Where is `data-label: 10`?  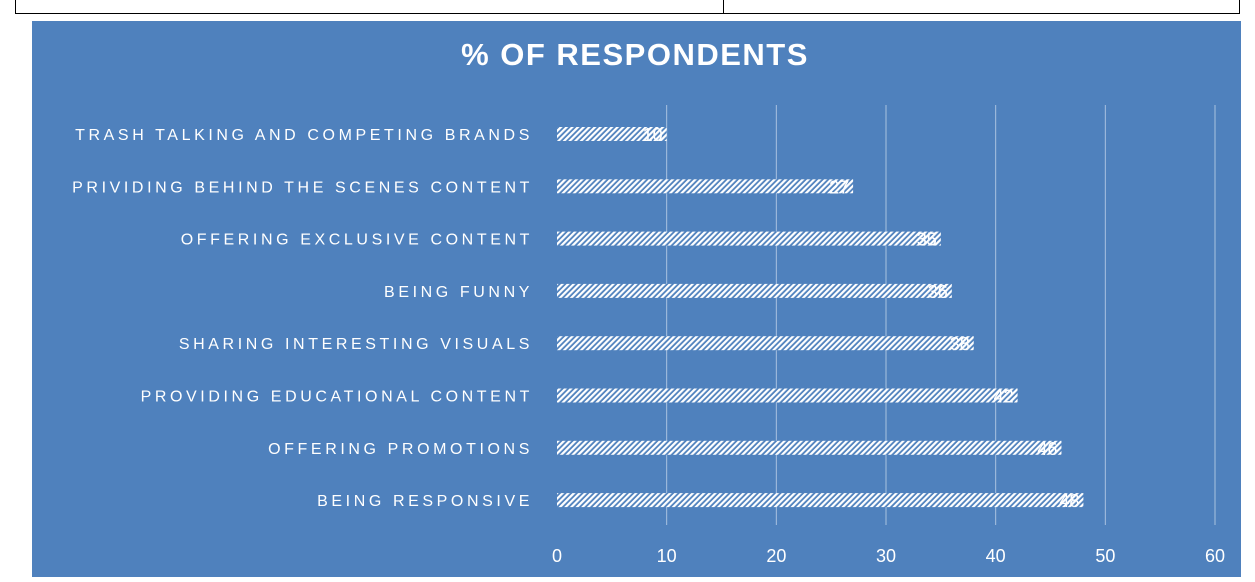 data-label: 10 is located at coordinates (653, 135).